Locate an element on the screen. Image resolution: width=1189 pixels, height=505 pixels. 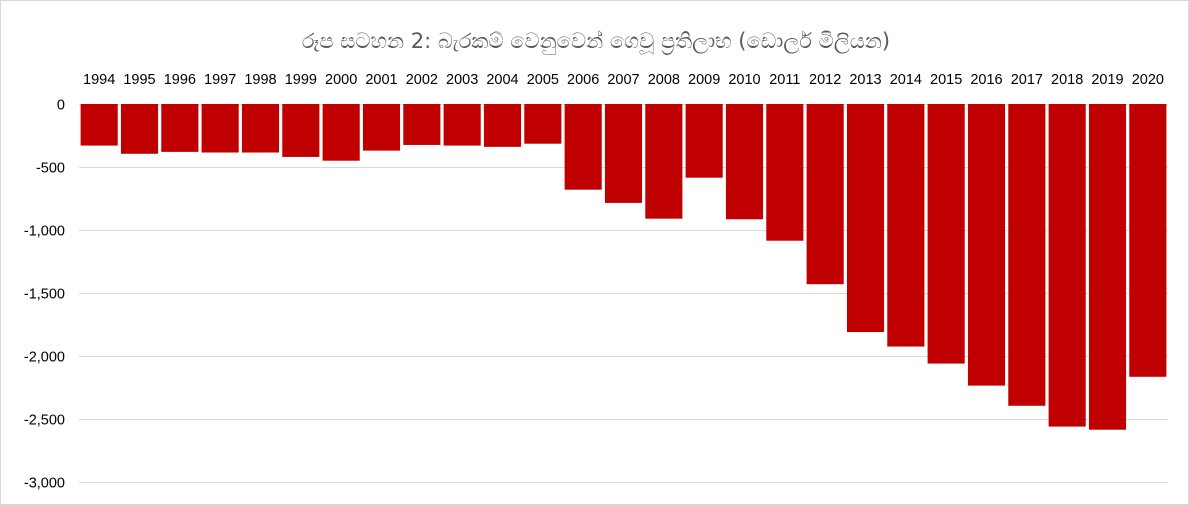
bar-2009 is located at coordinates (704, 141).